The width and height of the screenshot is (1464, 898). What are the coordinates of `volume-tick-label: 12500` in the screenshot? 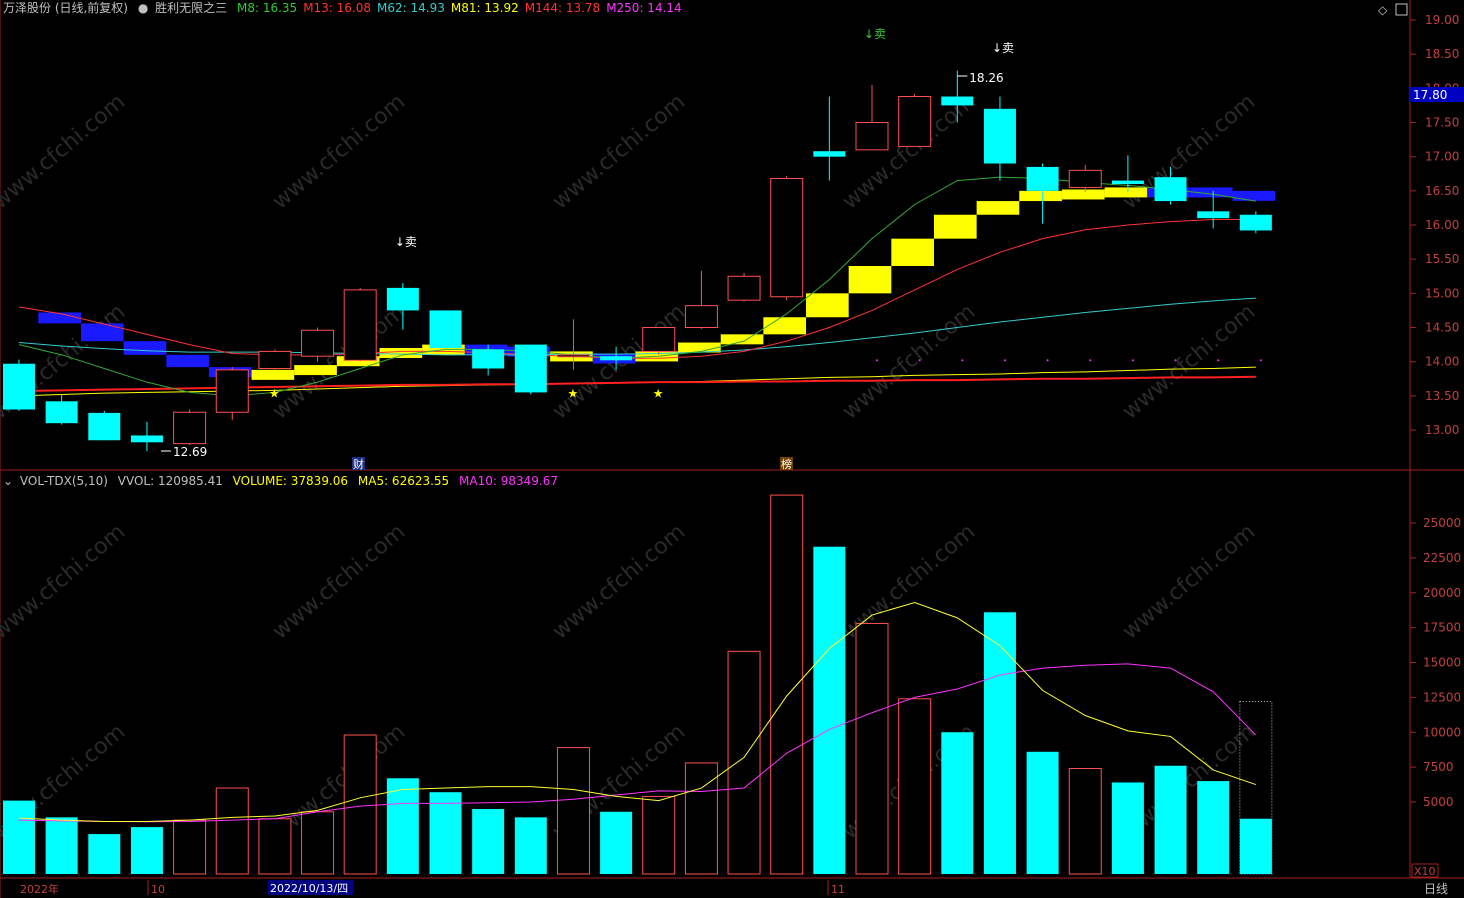 It's located at (1442, 697).